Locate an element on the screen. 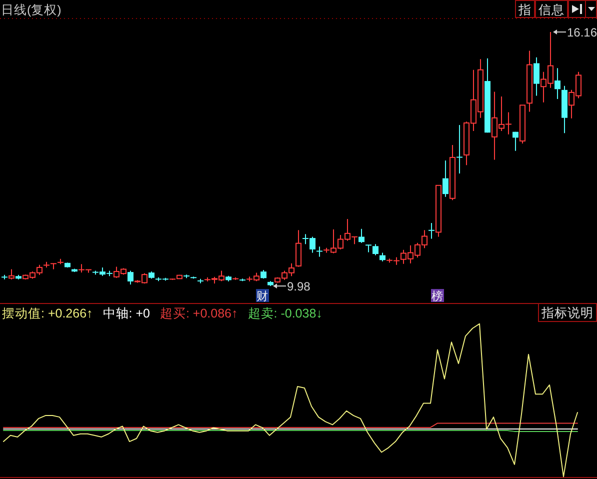 Image resolution: width=597 pixels, height=479 pixels. text: 指 is located at coordinates (525, 10).